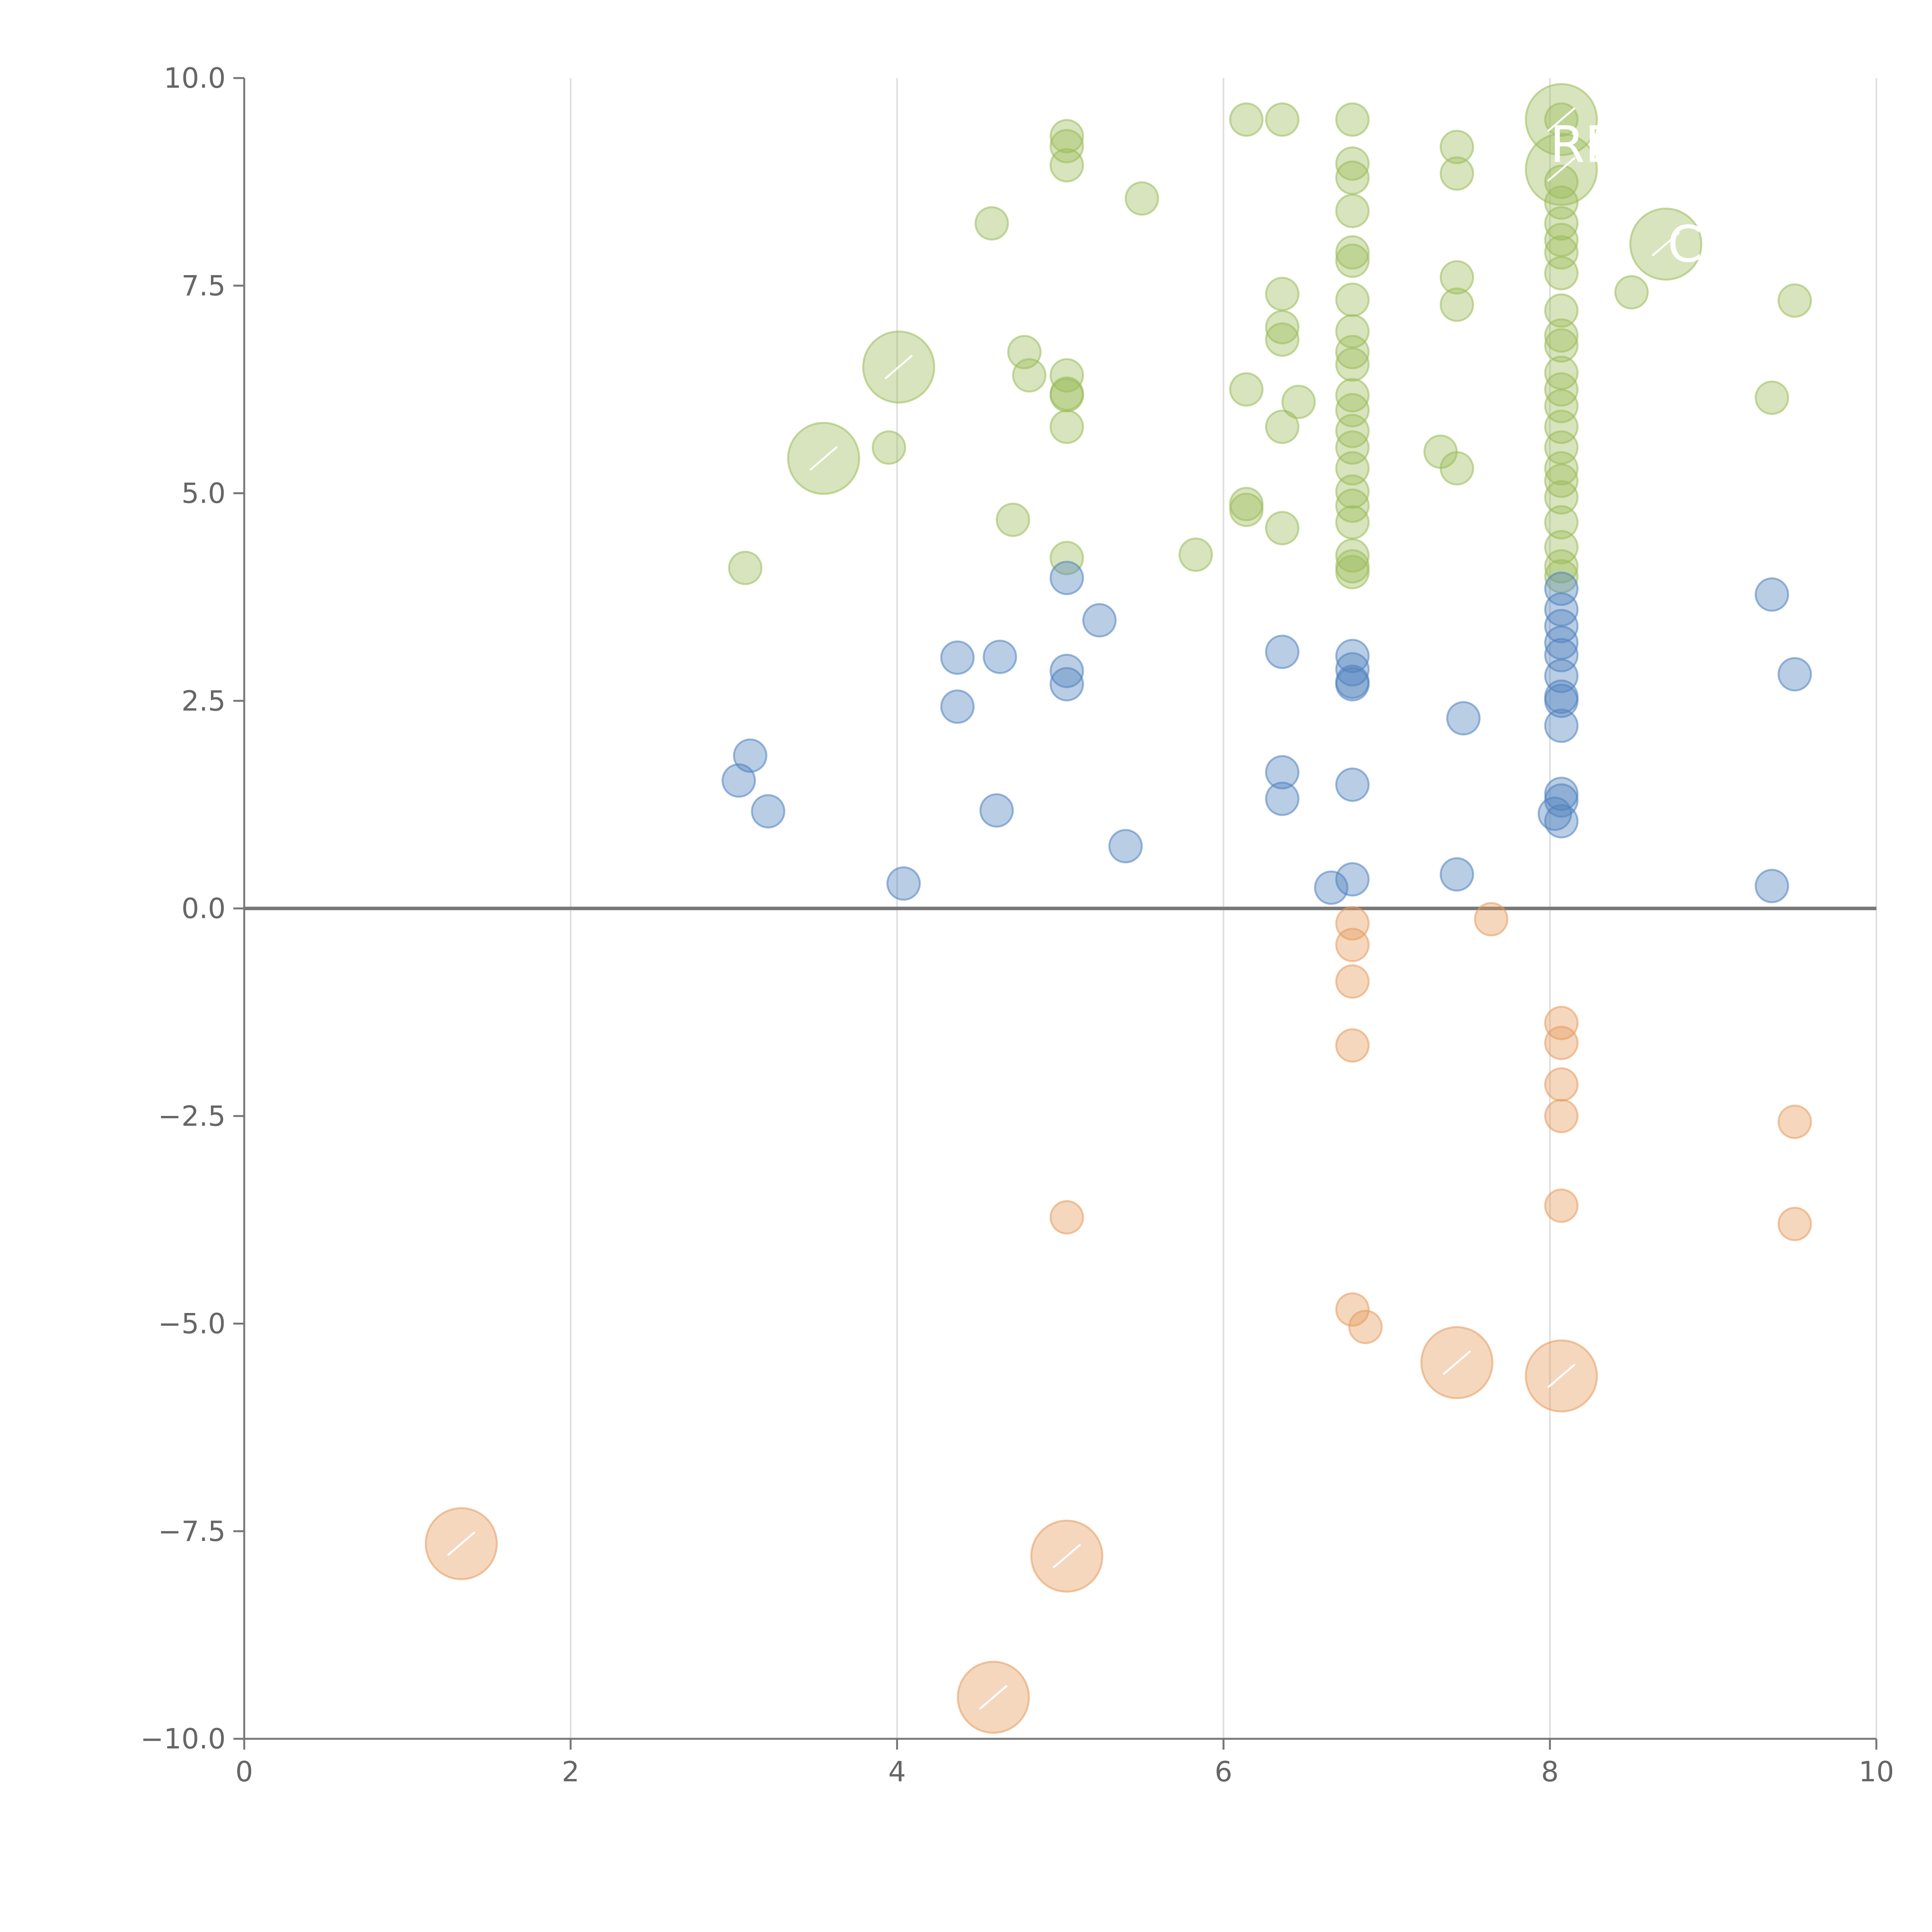 This screenshot has width=1932, height=1932. I want to click on point-label: RE, so click(1583, 144).